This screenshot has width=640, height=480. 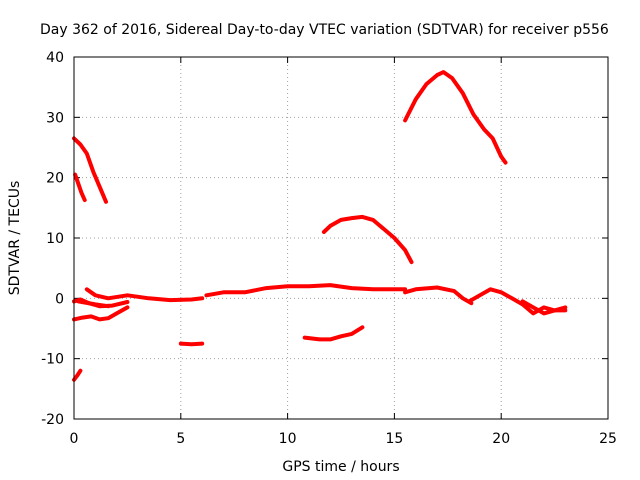 I want to click on x-tick-label: 5, so click(x=180, y=439).